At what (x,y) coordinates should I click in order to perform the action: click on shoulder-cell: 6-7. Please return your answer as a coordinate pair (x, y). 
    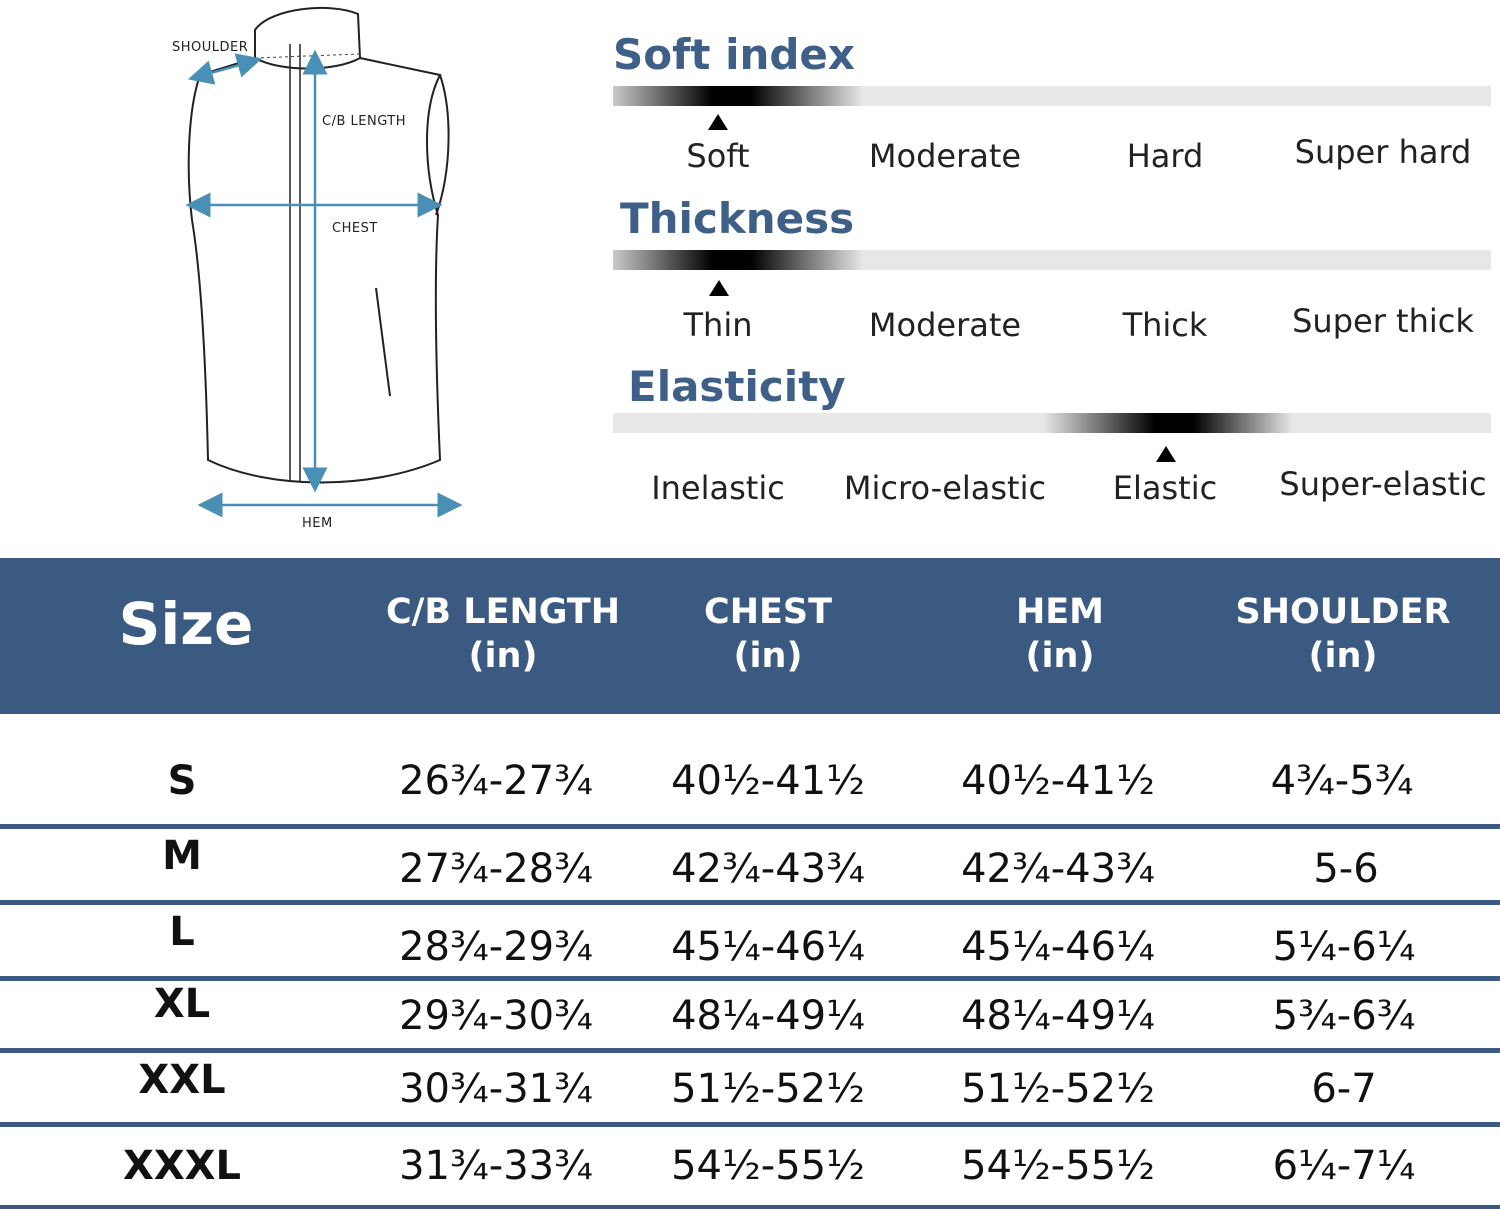
    Looking at the image, I should click on (1344, 1089).